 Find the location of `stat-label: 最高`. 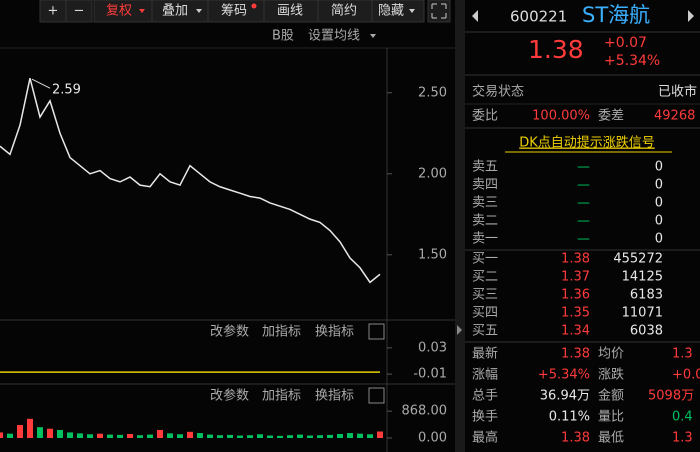

stat-label: 最高 is located at coordinates (485, 438).